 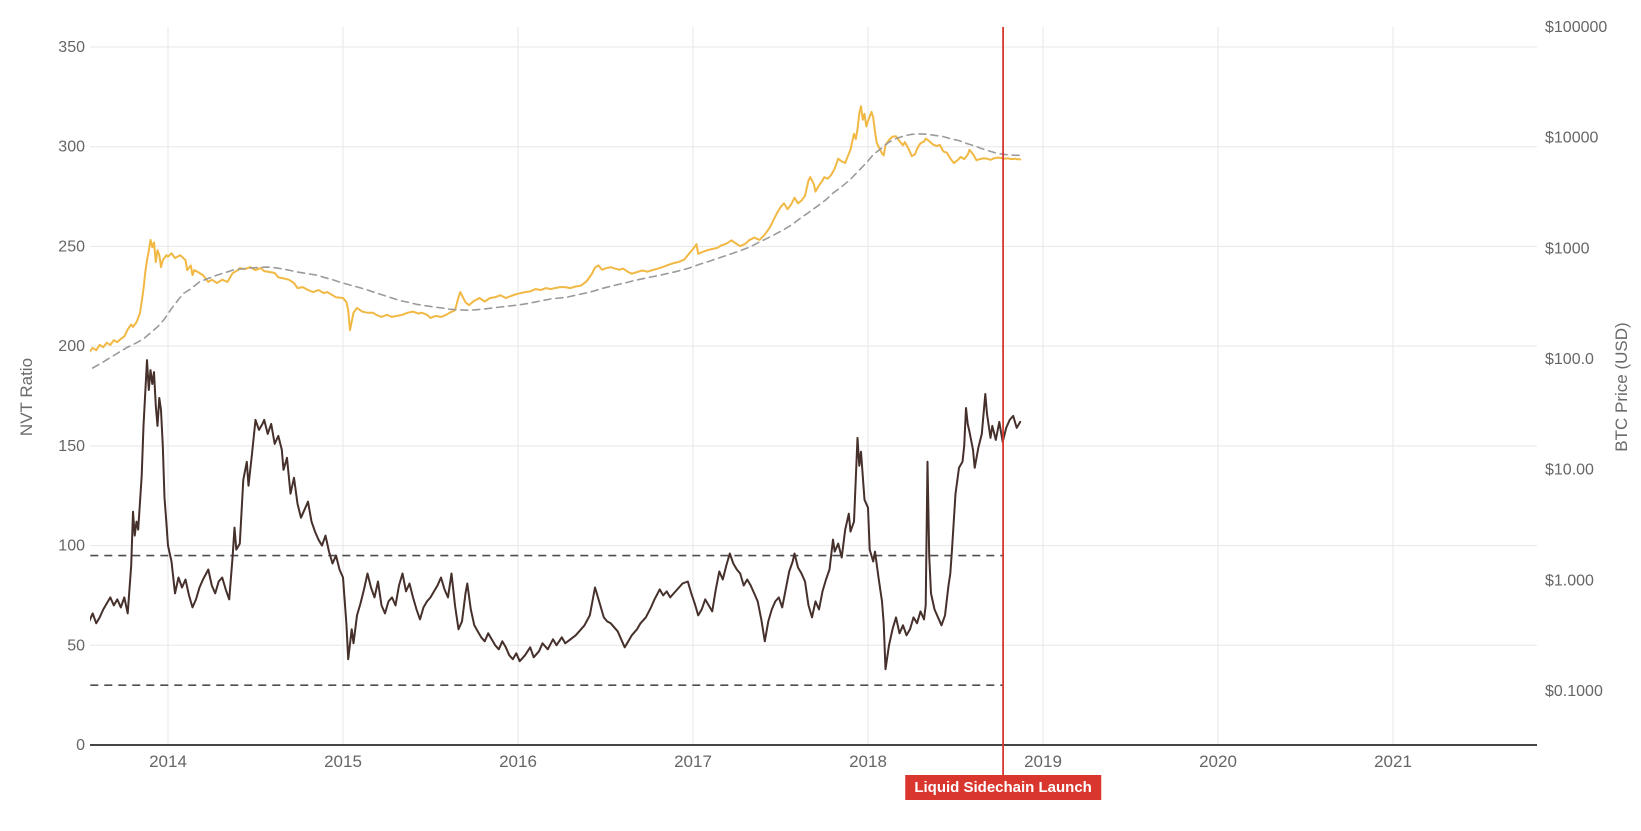 What do you see at coordinates (71, 246) in the screenshot?
I see `left-axis-tick-label: 250` at bounding box center [71, 246].